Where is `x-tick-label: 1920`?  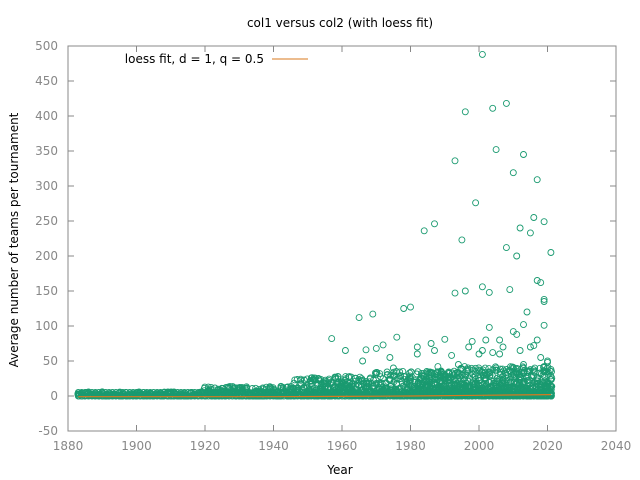
x-tick-label: 1920 is located at coordinates (205, 446).